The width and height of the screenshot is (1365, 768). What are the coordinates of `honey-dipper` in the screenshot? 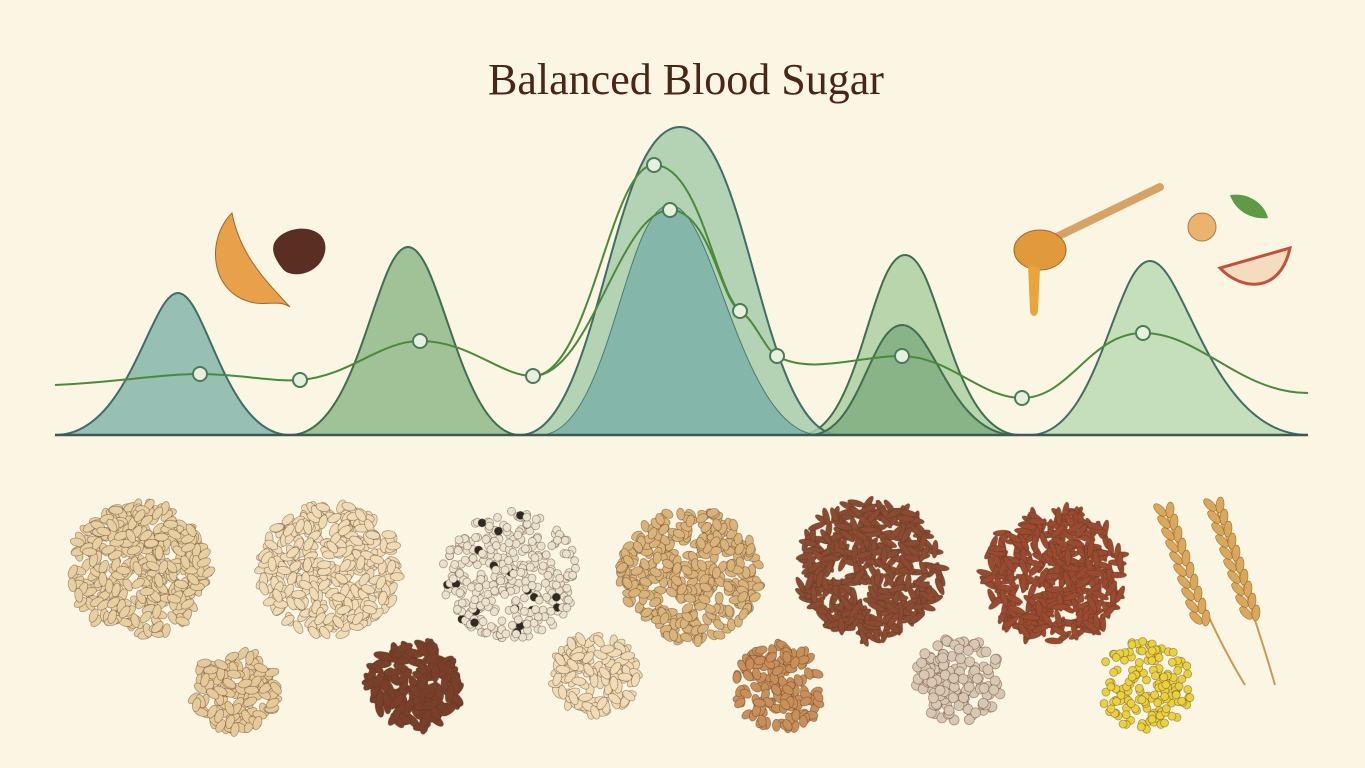 It's located at (1040, 250).